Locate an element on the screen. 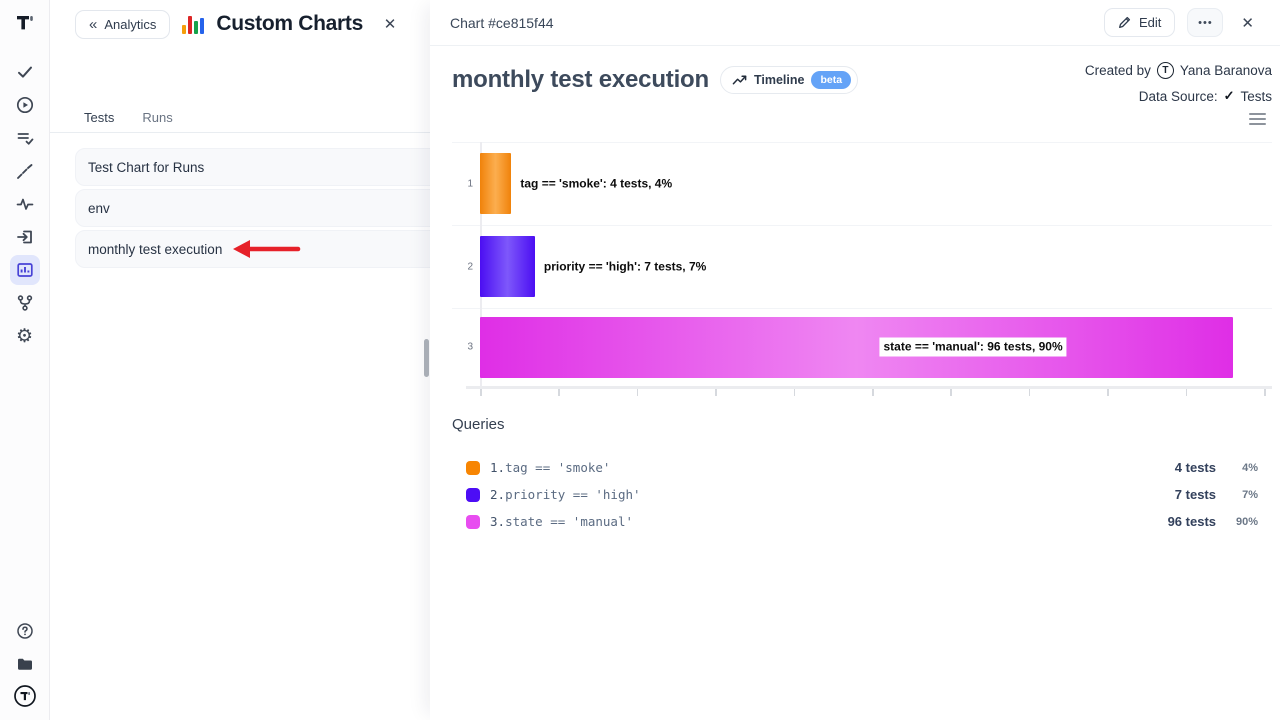  x-axis-line is located at coordinates (869, 387).